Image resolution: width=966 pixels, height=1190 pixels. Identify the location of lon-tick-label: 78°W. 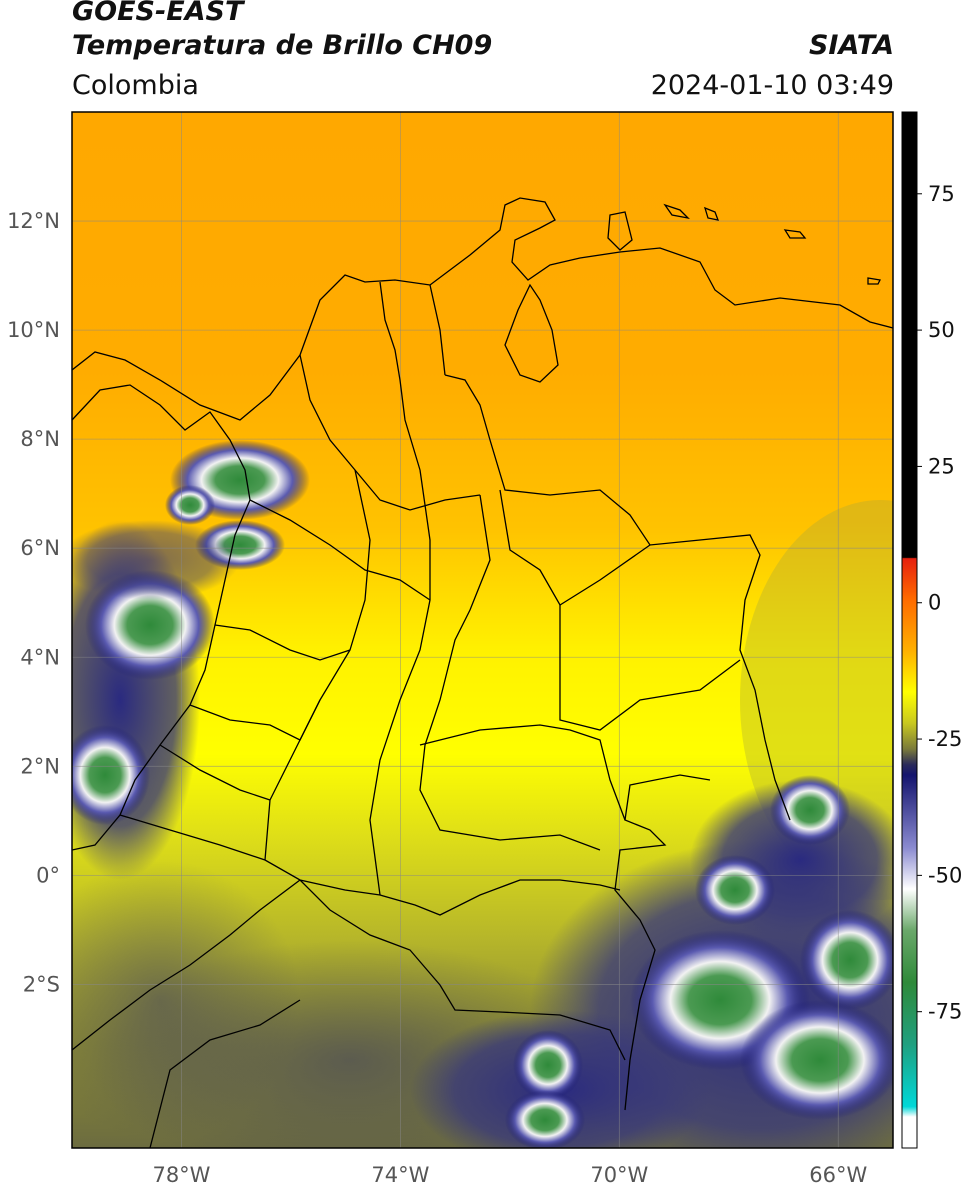
(181, 1175).